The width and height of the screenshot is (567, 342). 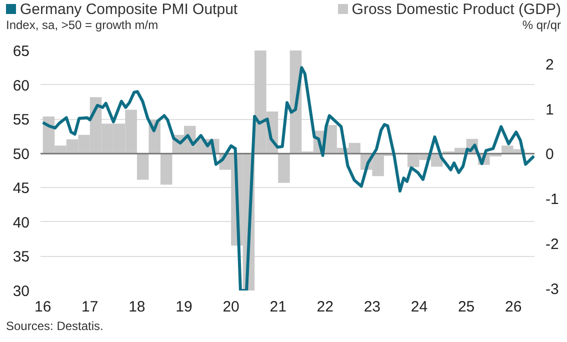 What do you see at coordinates (552, 199) in the screenshot?
I see `y2-tick-label: -1` at bounding box center [552, 199].